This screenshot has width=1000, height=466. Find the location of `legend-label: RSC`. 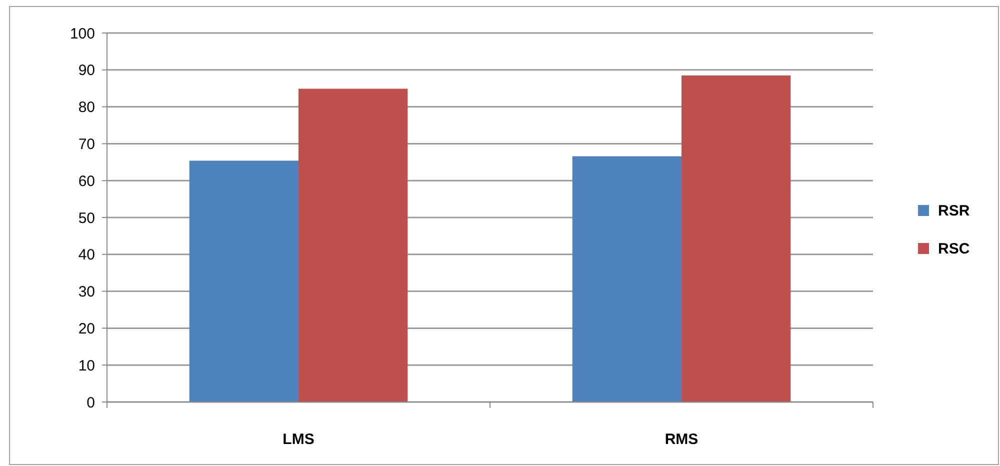

legend-label: RSC is located at coordinates (954, 249).